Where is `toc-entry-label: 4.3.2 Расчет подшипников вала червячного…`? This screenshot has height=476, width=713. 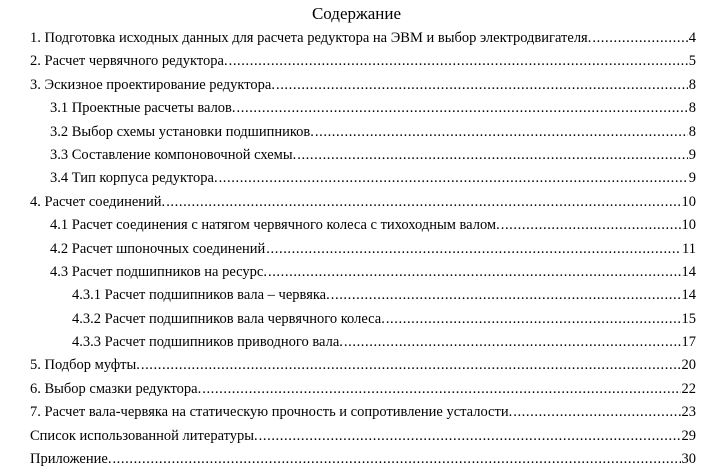 toc-entry-label: 4.3.2 Расчет подшипников вала червячного… is located at coordinates (228, 318).